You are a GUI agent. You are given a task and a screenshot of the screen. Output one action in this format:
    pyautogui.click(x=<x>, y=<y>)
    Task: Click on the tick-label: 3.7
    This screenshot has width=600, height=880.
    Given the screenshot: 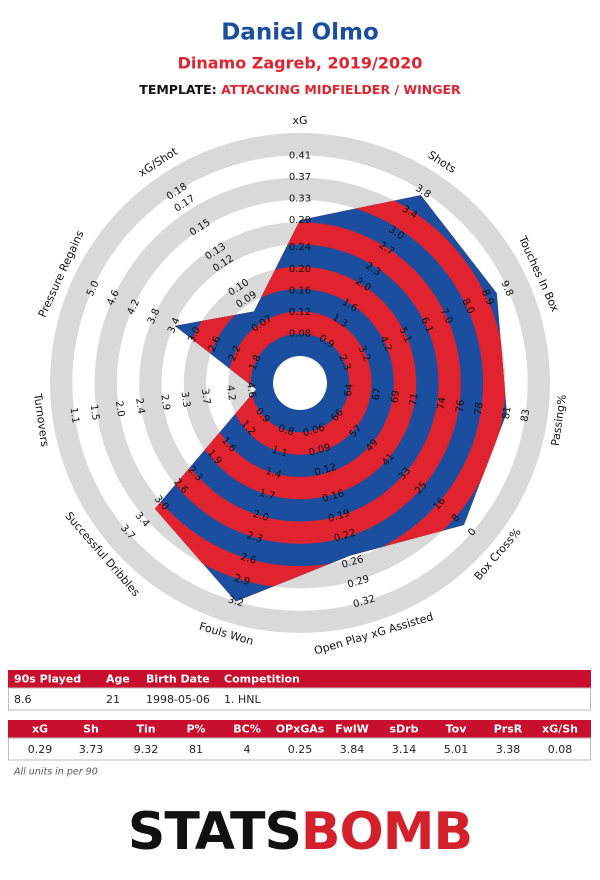 What is the action you would take?
    pyautogui.click(x=205, y=396)
    